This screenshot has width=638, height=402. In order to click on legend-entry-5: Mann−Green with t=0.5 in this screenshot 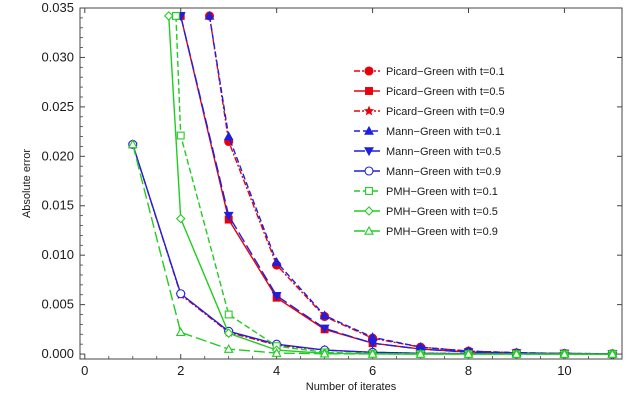, I will do `click(427, 152)`.